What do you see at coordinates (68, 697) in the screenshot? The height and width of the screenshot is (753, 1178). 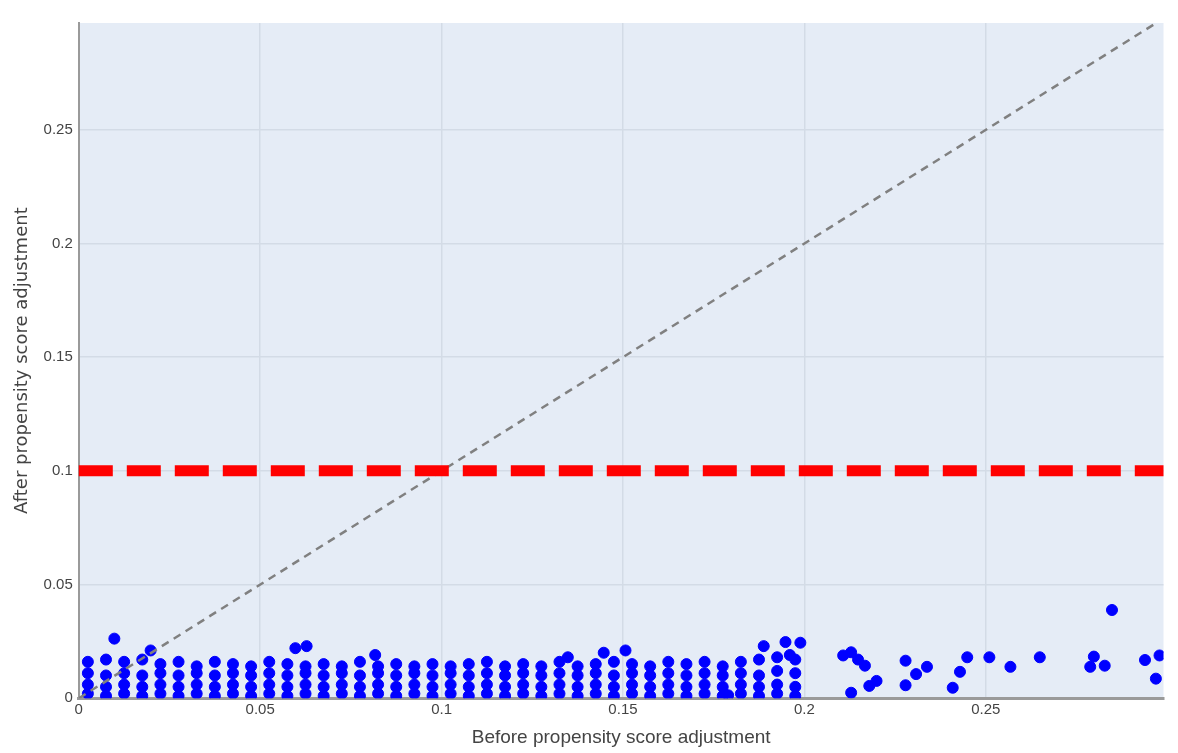 I see `y-tick-label: 0` at bounding box center [68, 697].